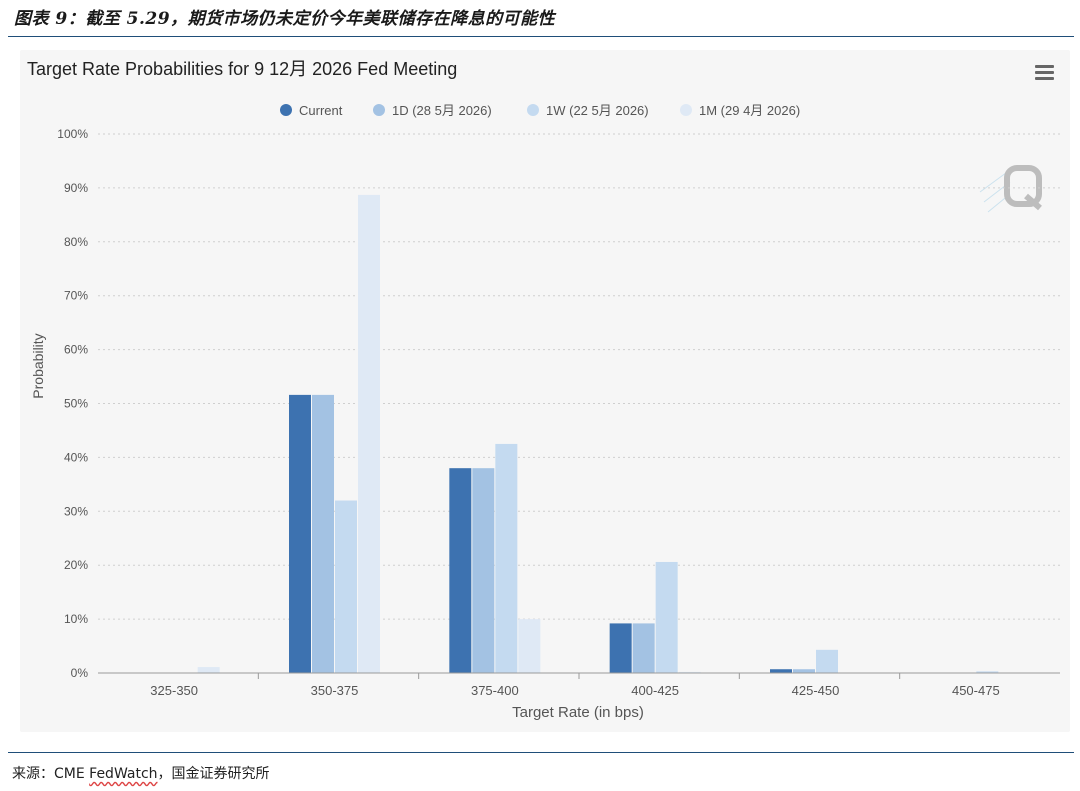  I want to click on y-tick-label: 100%, so click(72, 134).